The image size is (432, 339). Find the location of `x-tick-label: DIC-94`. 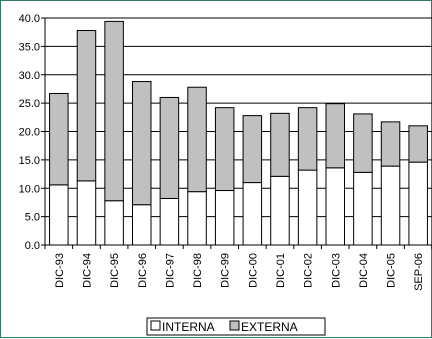

x-tick-label: DIC-94 is located at coordinates (87, 270).